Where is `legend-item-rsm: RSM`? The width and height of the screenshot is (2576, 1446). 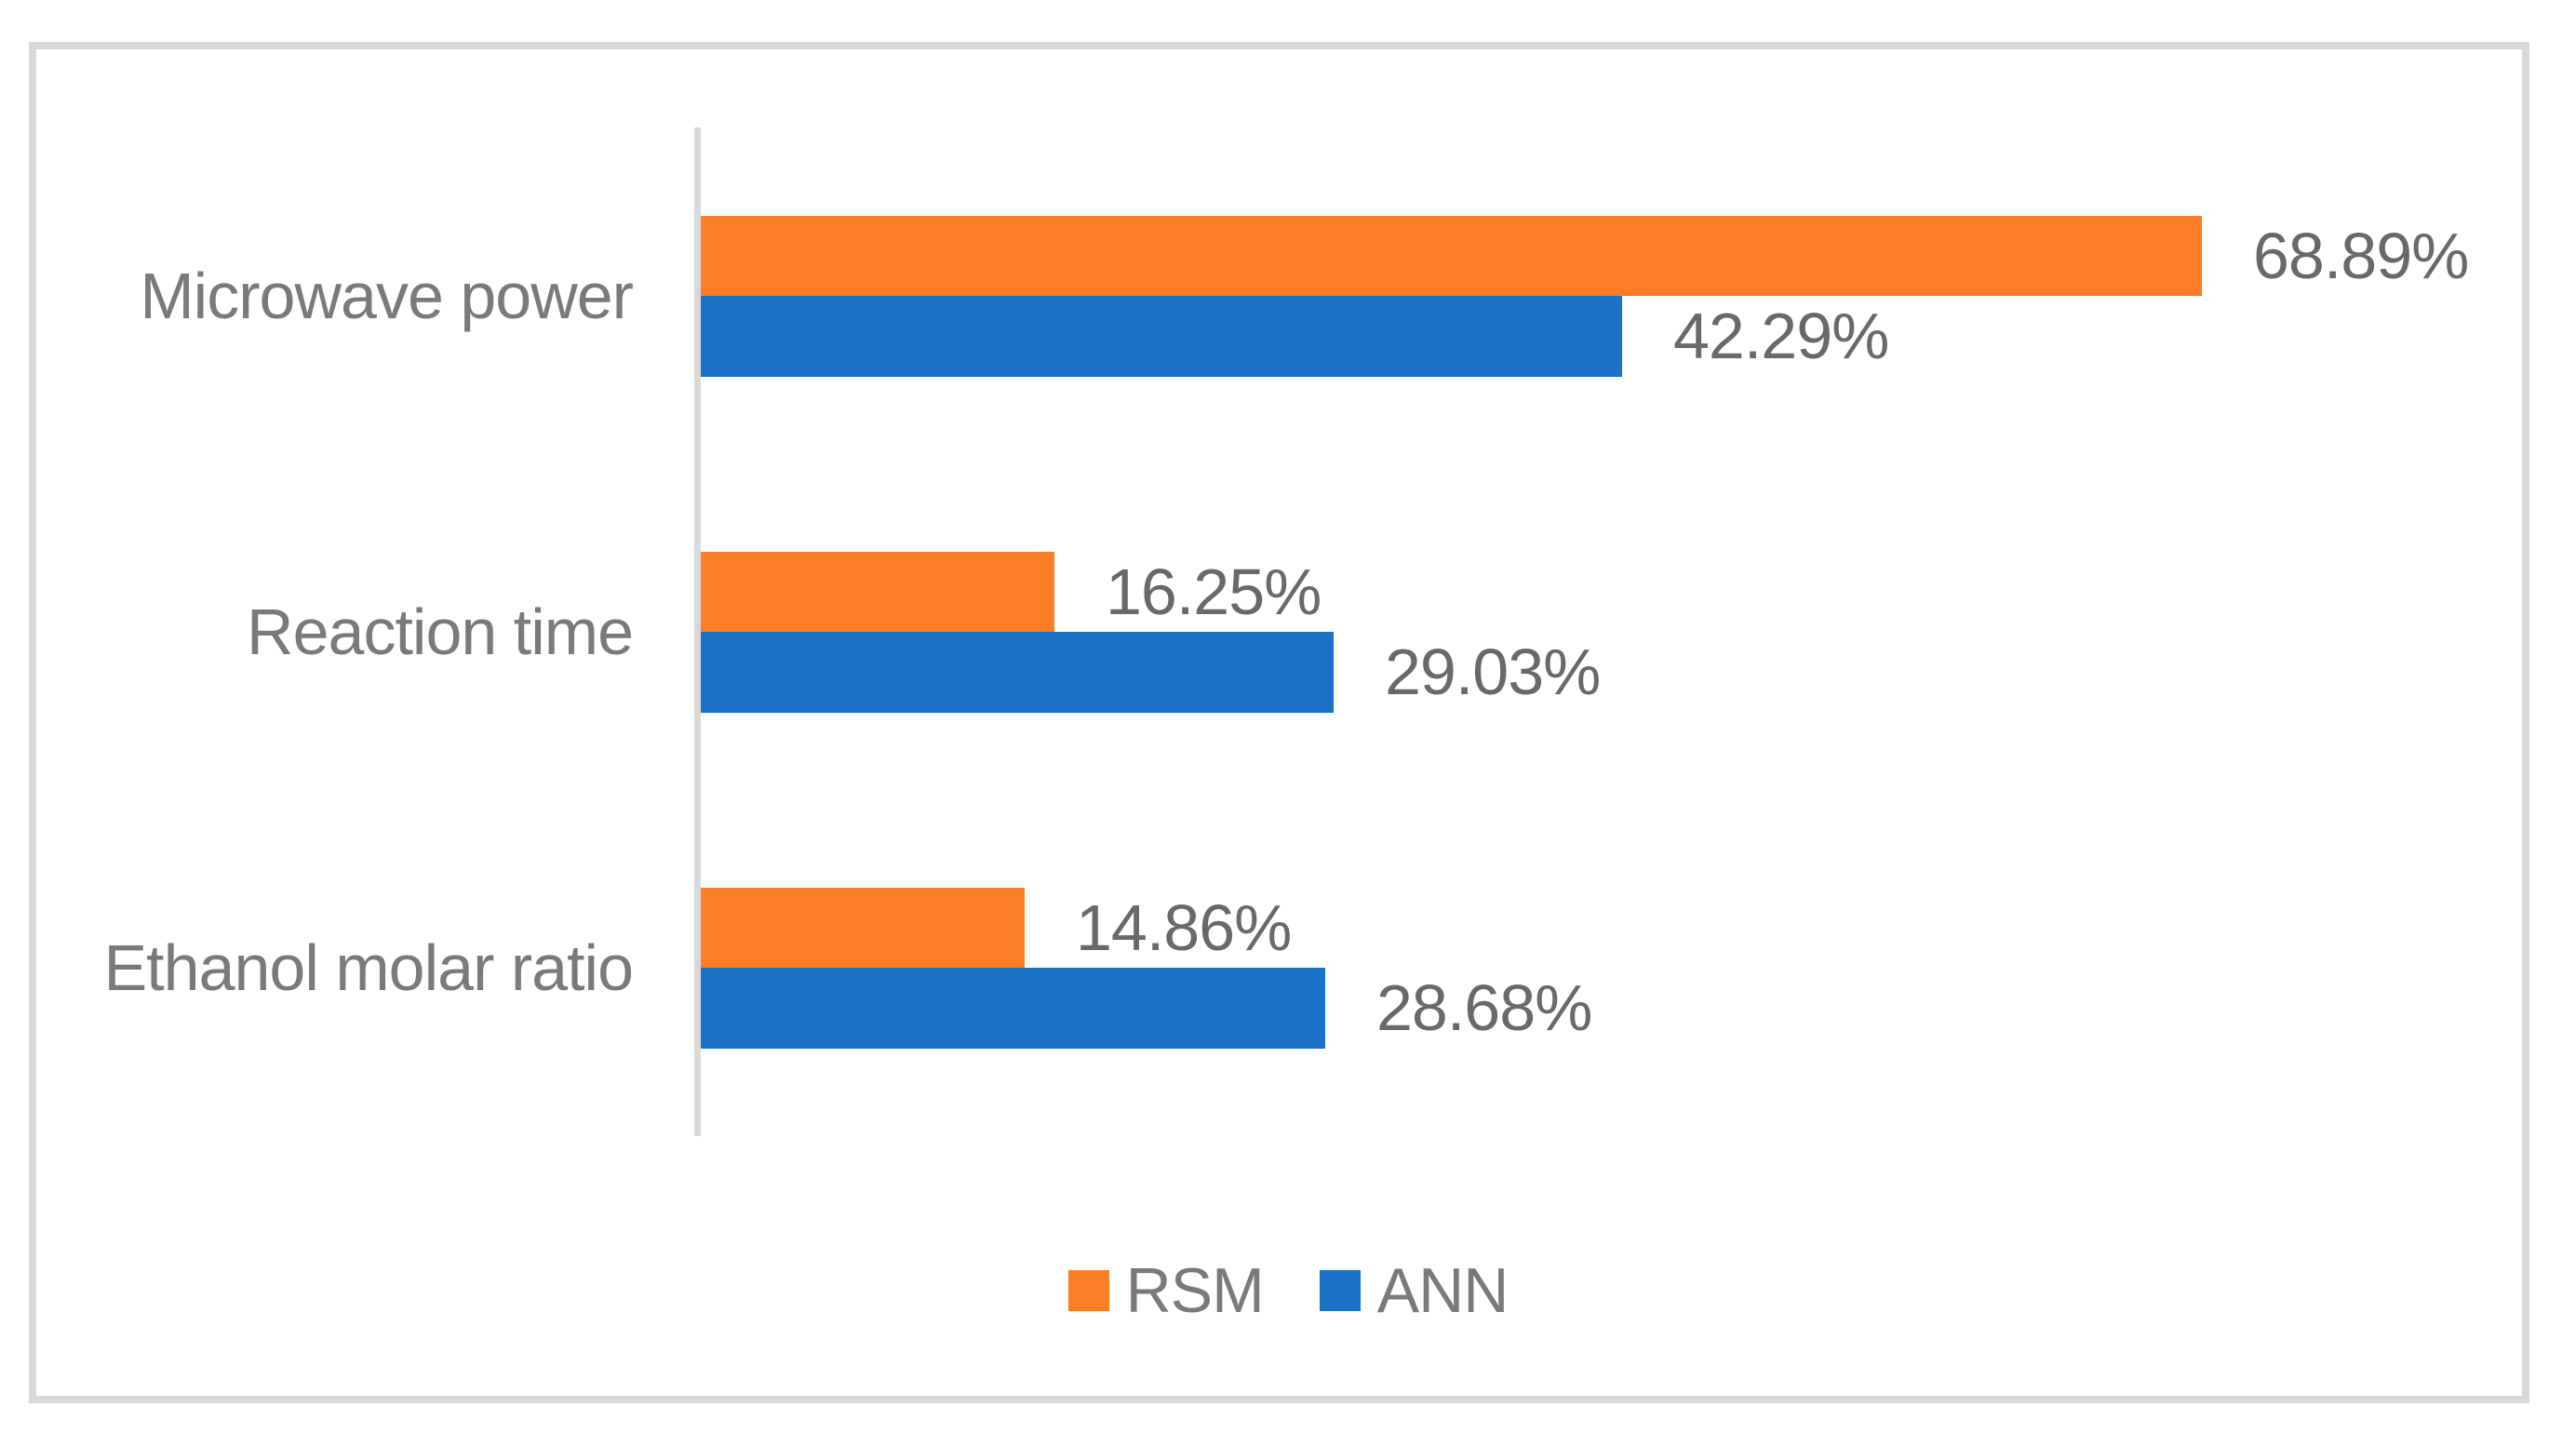
legend-item-rsm: RSM is located at coordinates (1166, 1290).